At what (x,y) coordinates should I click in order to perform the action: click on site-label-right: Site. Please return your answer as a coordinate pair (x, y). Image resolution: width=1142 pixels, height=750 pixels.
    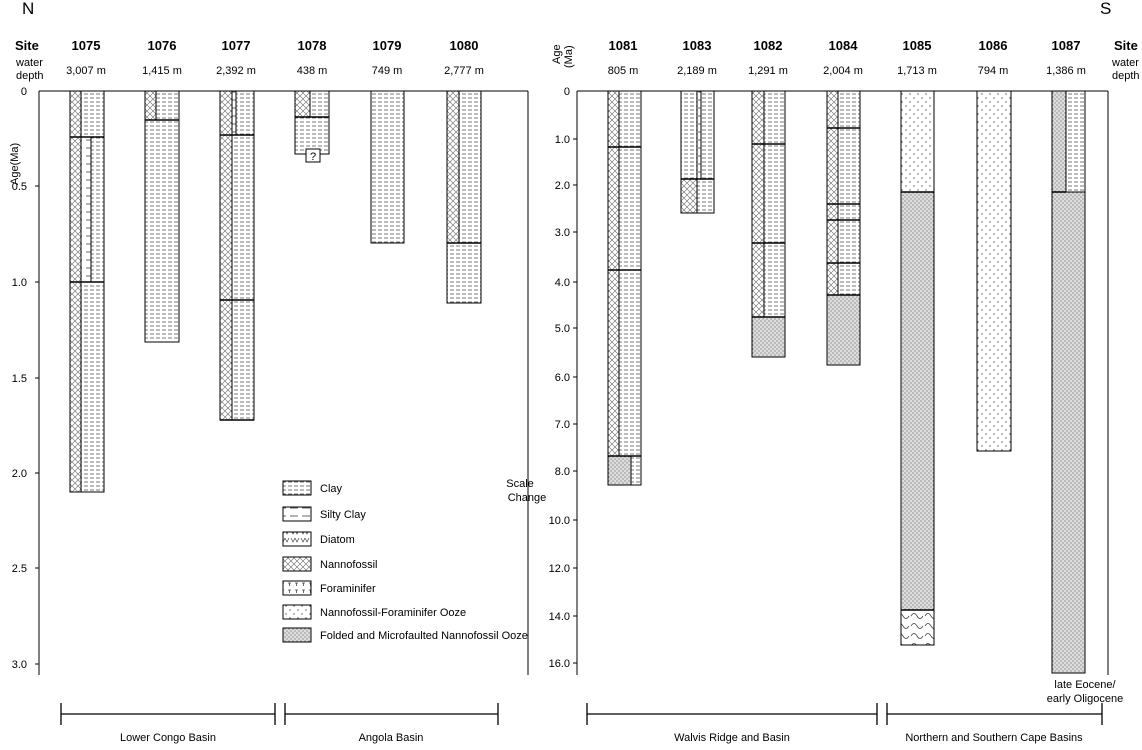
    Looking at the image, I should click on (1126, 45).